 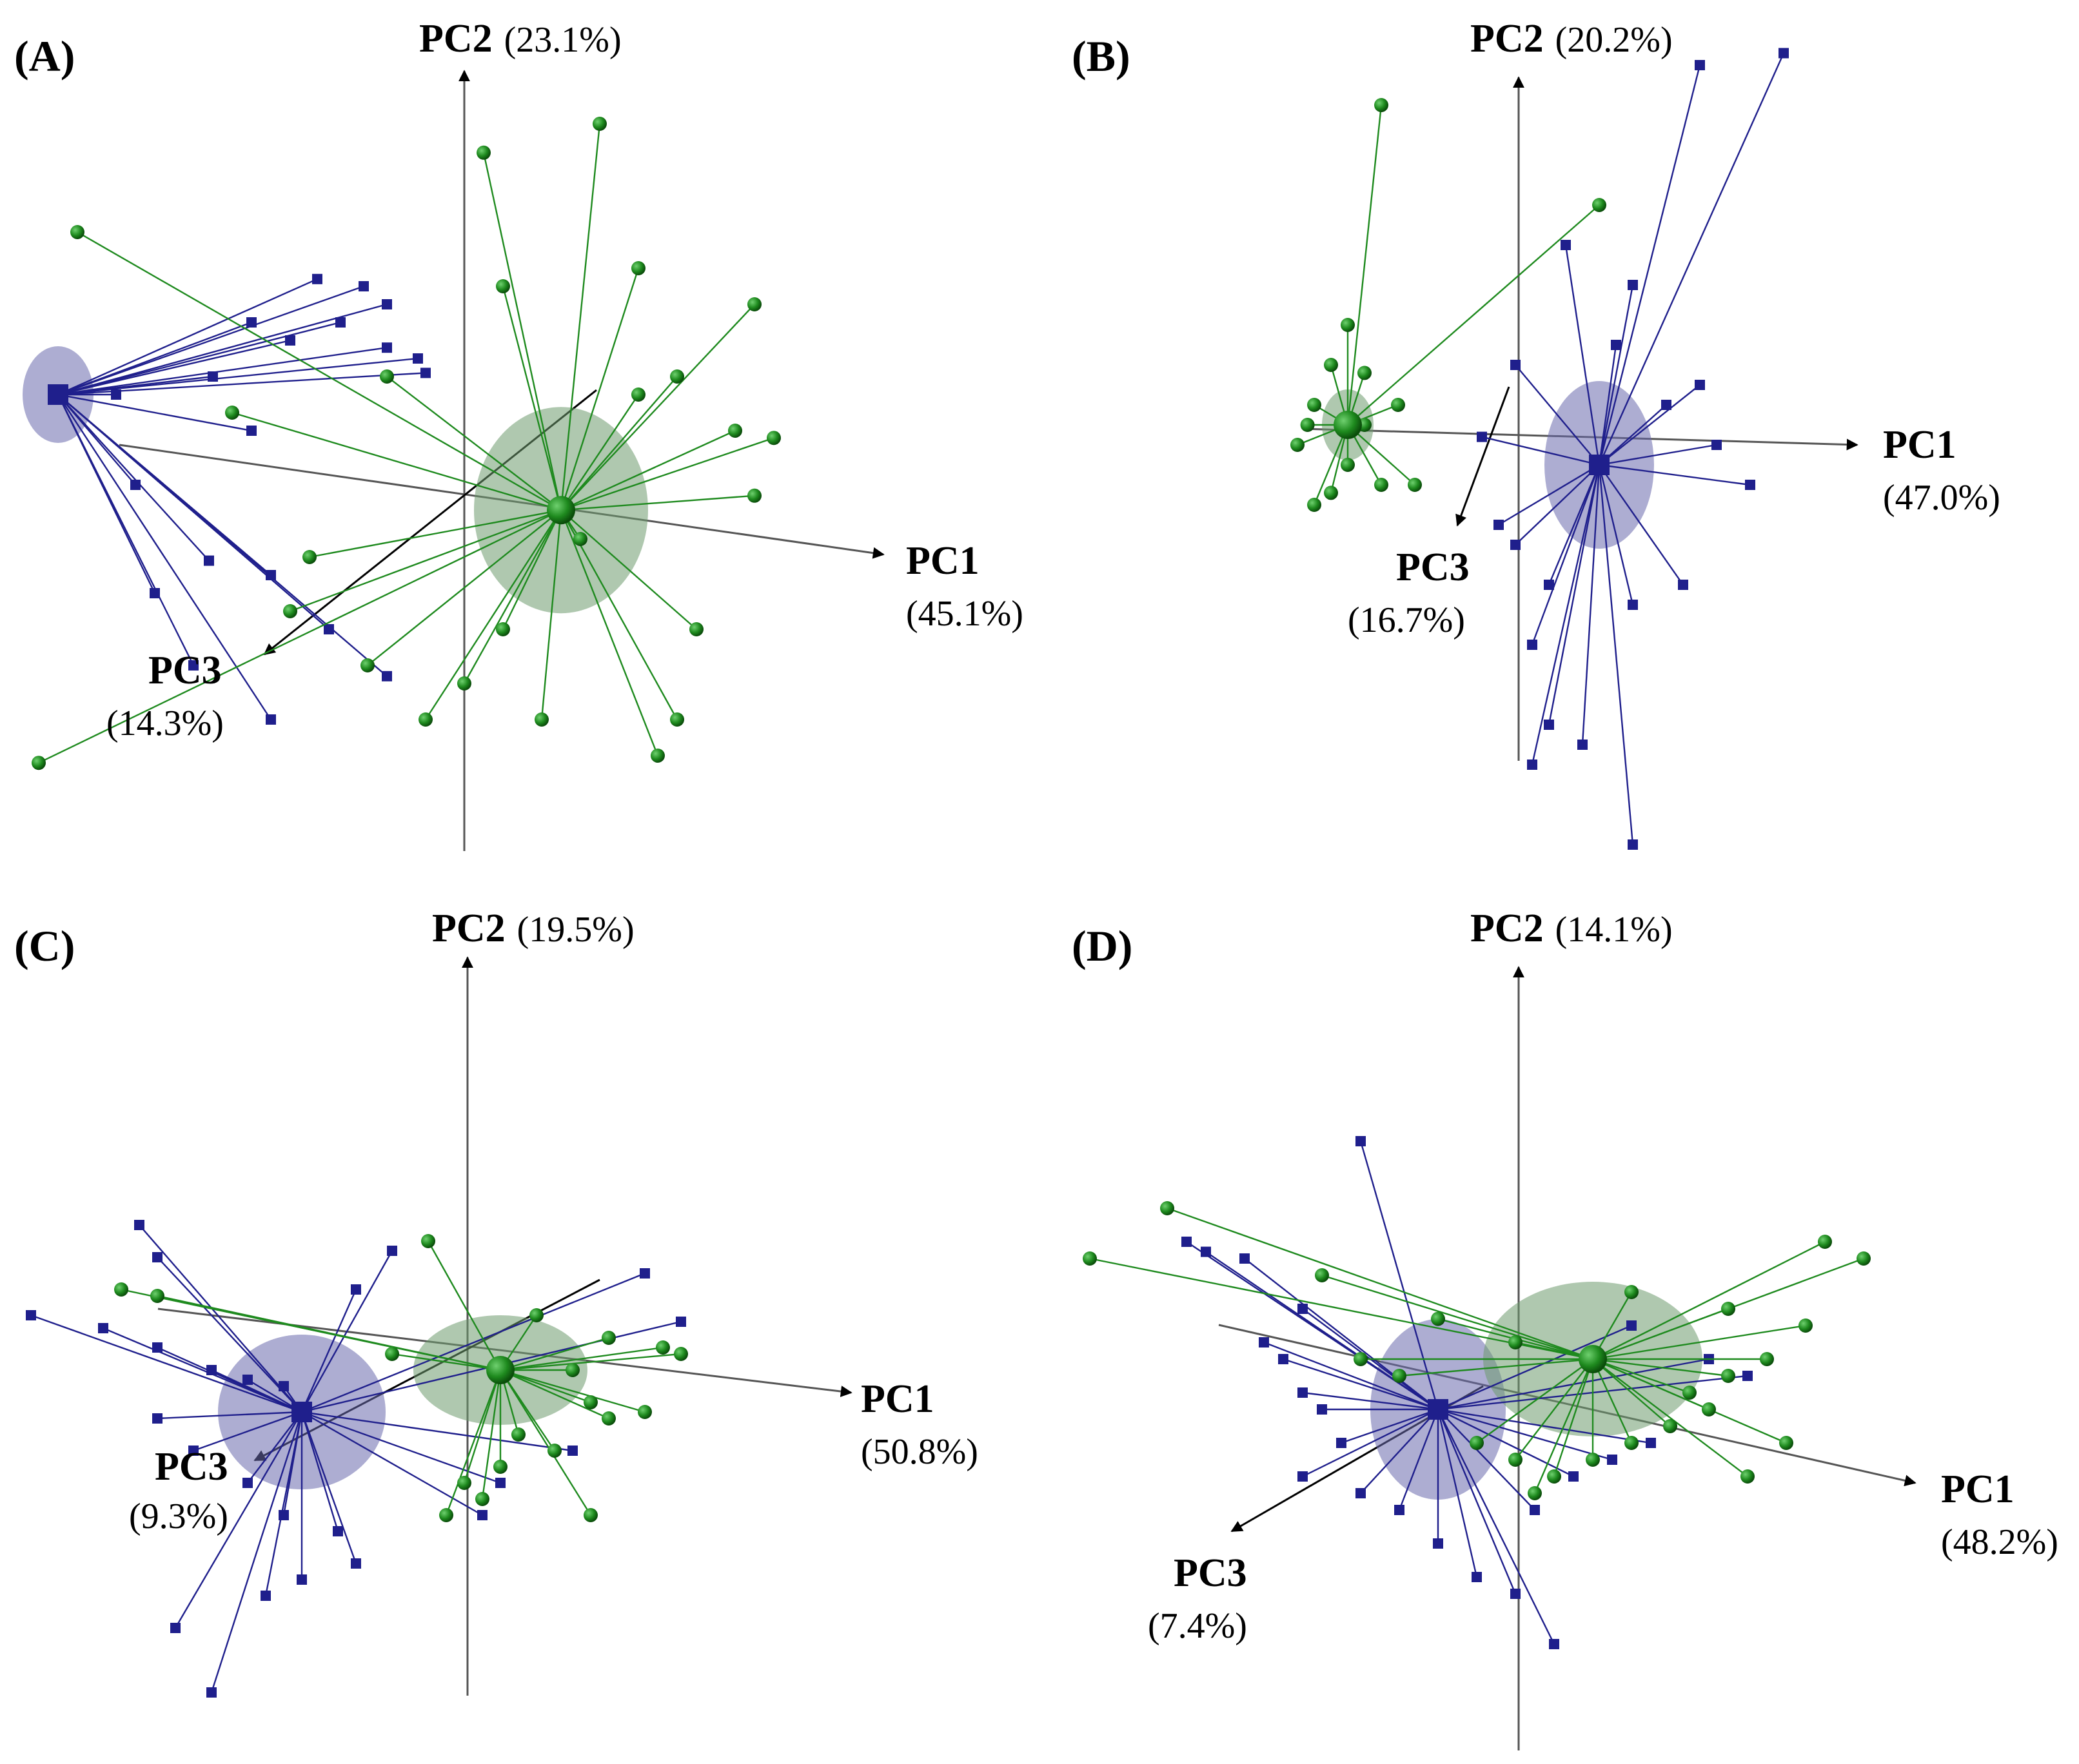 I want to click on pc2-label: PC2 (19.5%), so click(x=533, y=928).